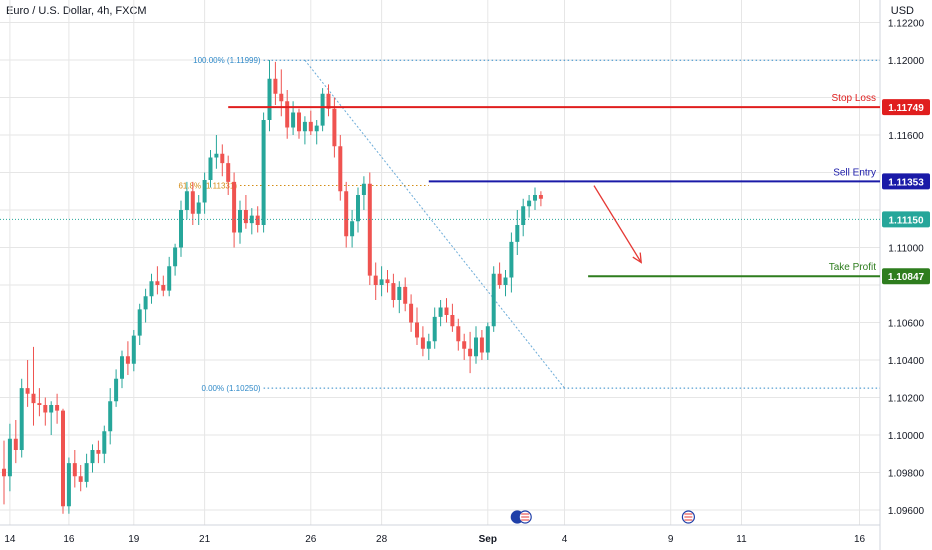  Describe the element at coordinates (906, 136) in the screenshot. I see `y-tick-label: 1.11600` at that location.